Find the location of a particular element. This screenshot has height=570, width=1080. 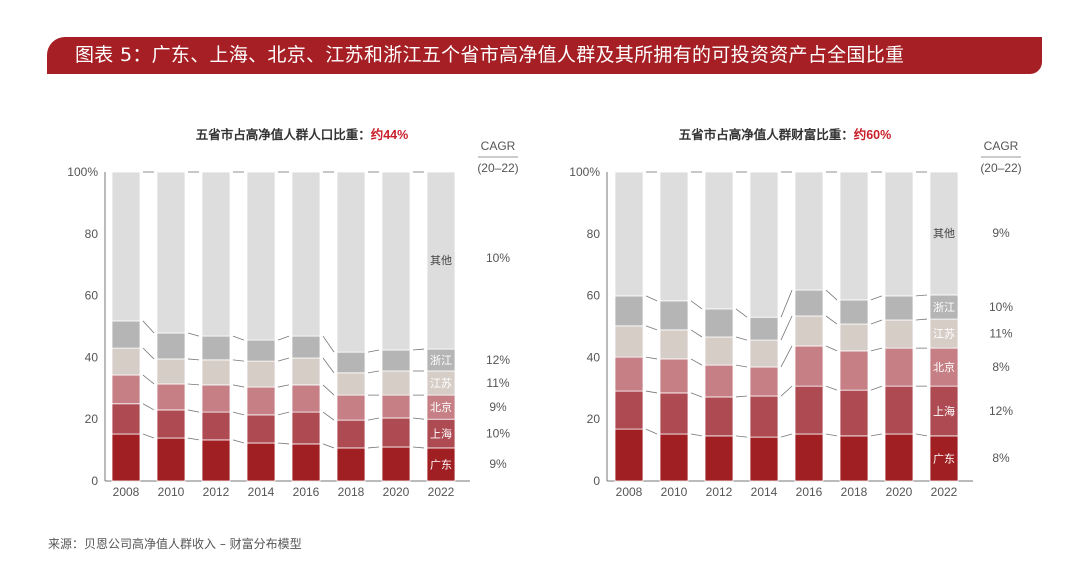

chart2-bar-江苏-2018 is located at coordinates (854, 337).